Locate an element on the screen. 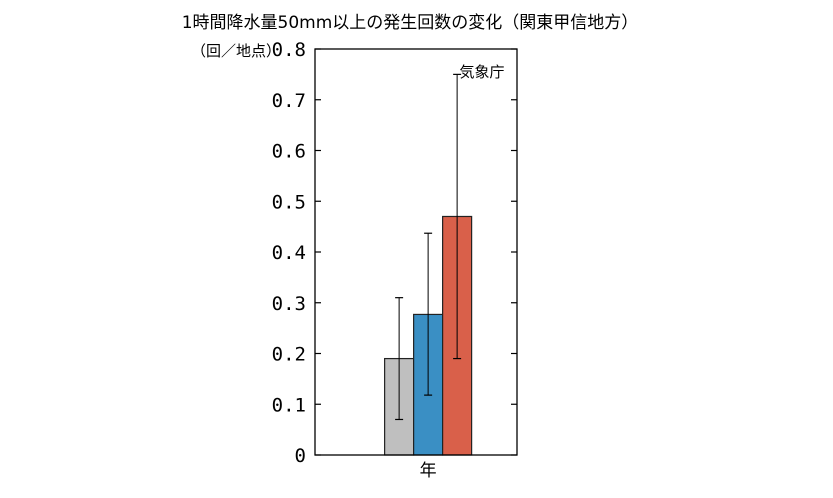  y-tick-label-3: 0.3 is located at coordinates (289, 304).